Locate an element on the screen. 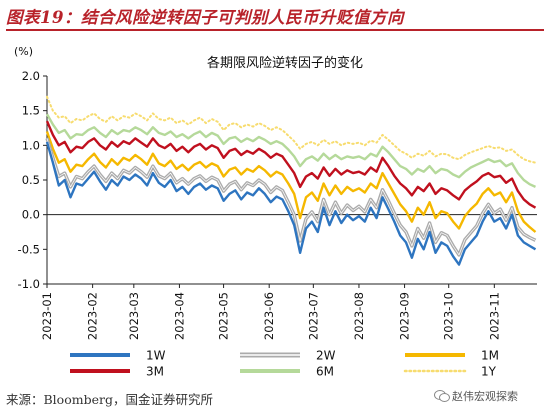 This screenshot has height=410, width=550. x-tick-label: 2023-09 is located at coordinates (405, 316).